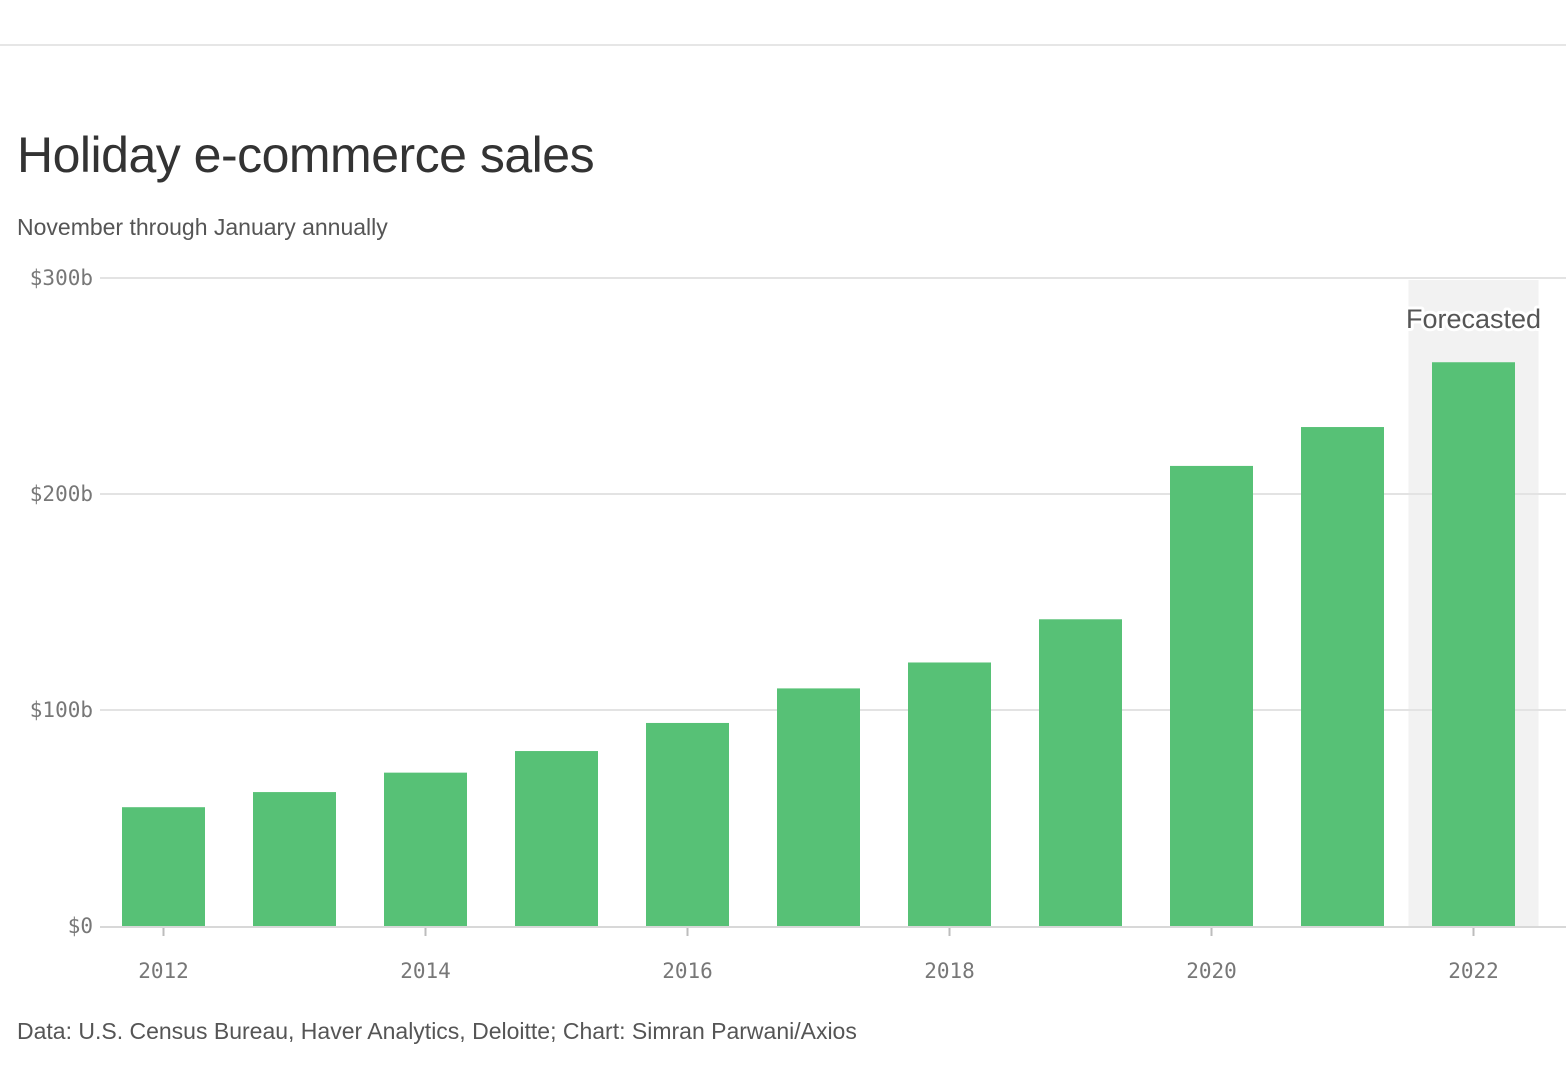 This screenshot has width=1566, height=1092. Describe the element at coordinates (61, 602) in the screenshot. I see `y-tick-label-layer: $0 $100b $200b $300b` at that location.